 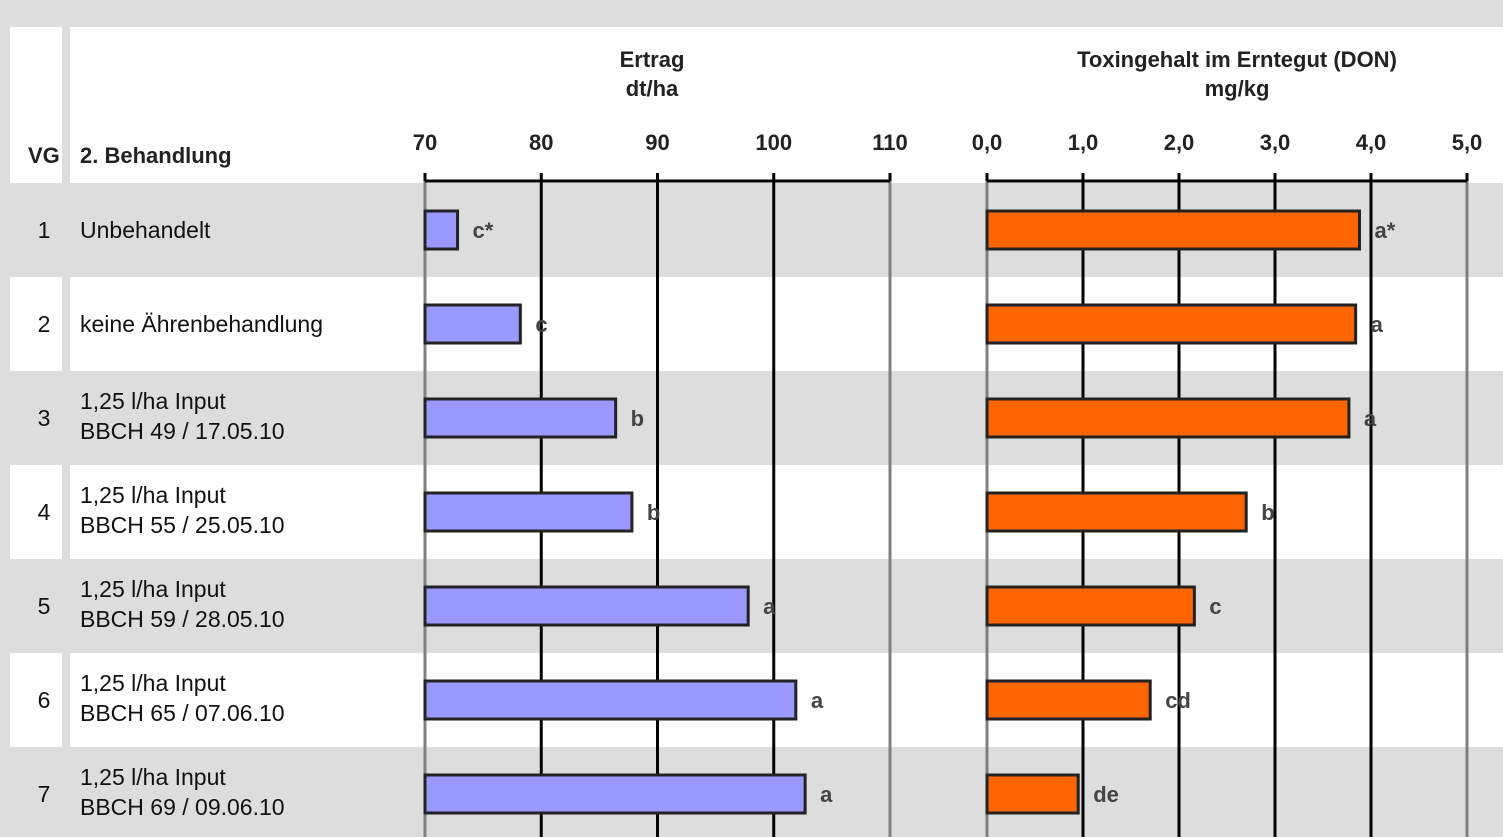 What do you see at coordinates (1371, 142) in the screenshot?
I see `don-tick-label: 4,0` at bounding box center [1371, 142].